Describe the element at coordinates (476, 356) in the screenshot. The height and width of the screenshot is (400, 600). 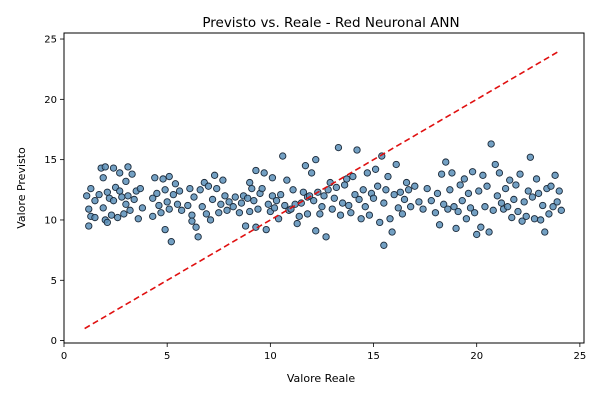
I see `x-tick-label: 20` at that location.